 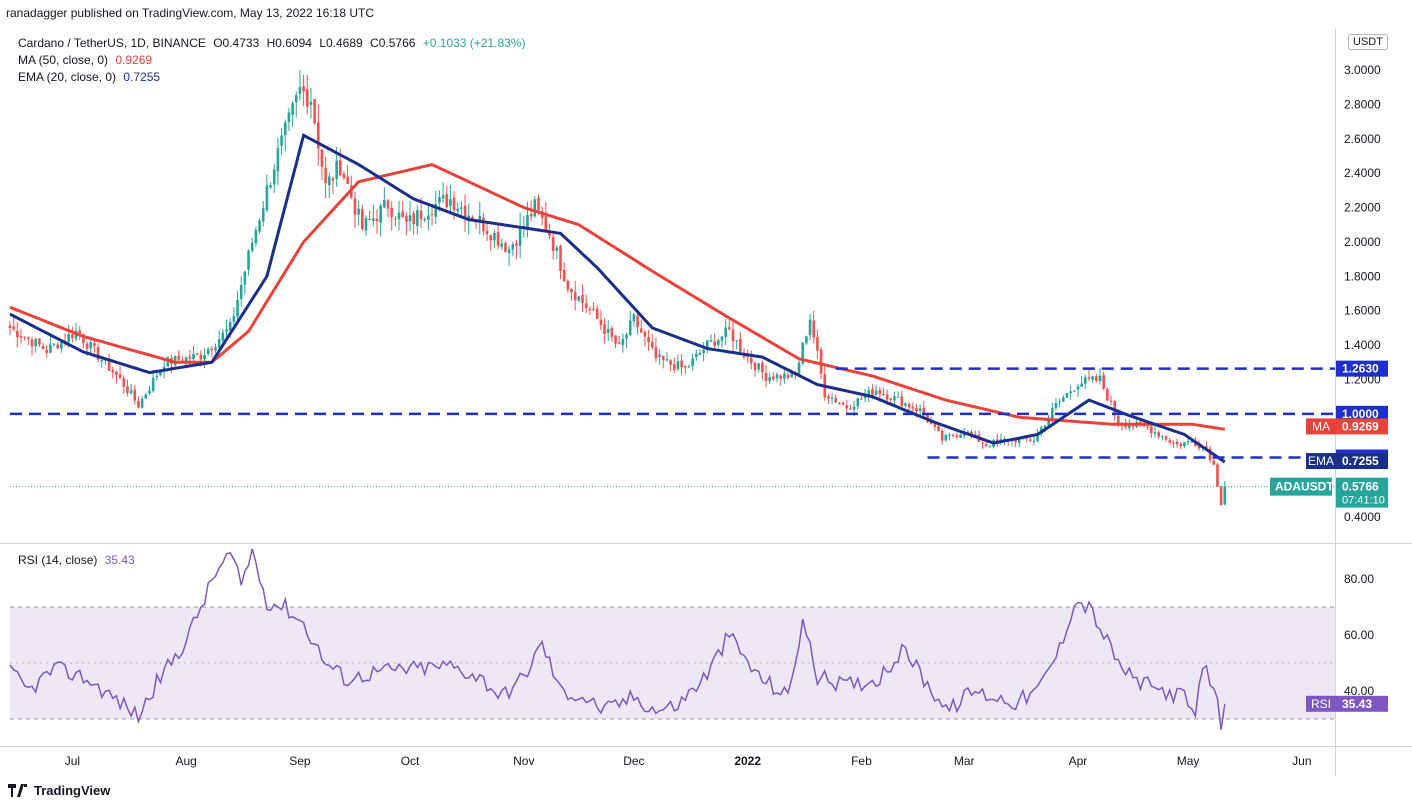 I want to click on rsi-legend: RSI (14, close) 35.43, so click(x=76, y=560).